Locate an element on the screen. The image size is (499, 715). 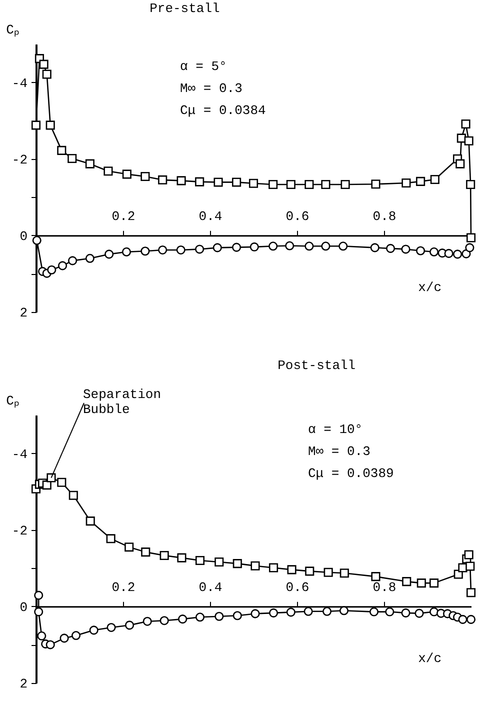
annotation: Separation Bubble is located at coordinates (122, 402).